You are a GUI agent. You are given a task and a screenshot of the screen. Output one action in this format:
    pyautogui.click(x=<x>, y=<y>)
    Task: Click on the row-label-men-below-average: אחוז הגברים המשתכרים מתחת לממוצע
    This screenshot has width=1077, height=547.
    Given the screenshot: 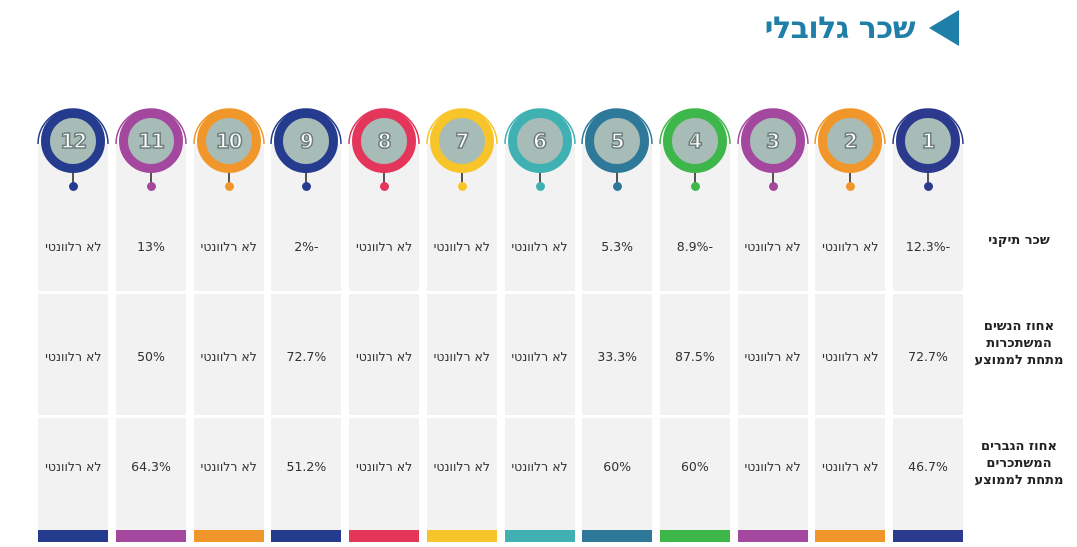 What is the action you would take?
    pyautogui.click(x=1019, y=463)
    